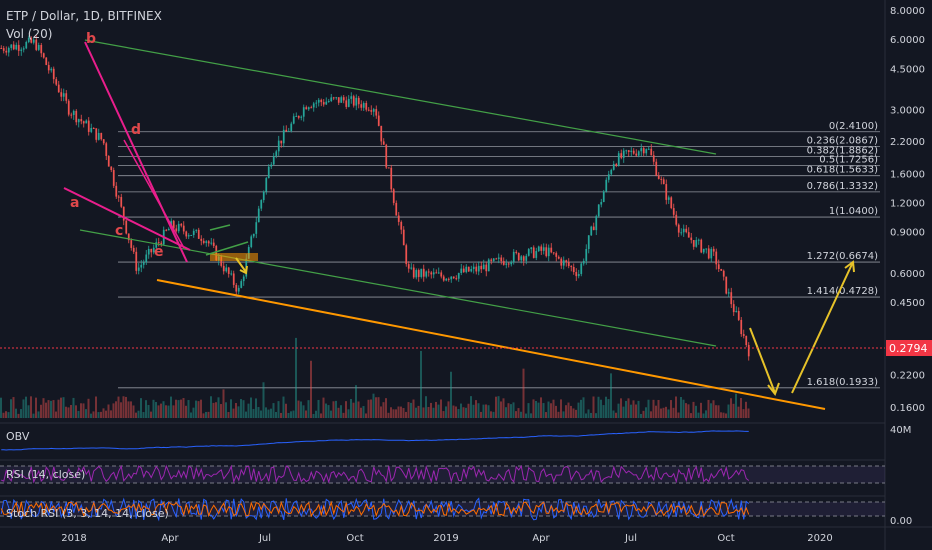 The image size is (932, 550). Describe the element at coordinates (907, 174) in the screenshot. I see `price-tick-label: 1.6000` at that location.